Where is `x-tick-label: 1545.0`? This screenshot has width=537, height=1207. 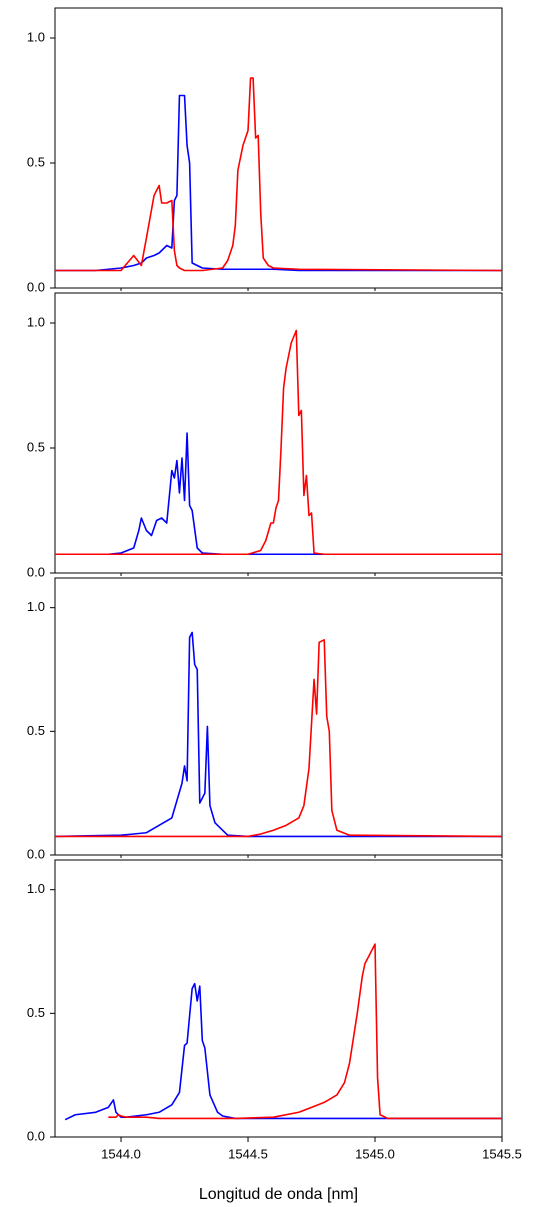 x-tick-label: 1545.0 is located at coordinates (375, 1153).